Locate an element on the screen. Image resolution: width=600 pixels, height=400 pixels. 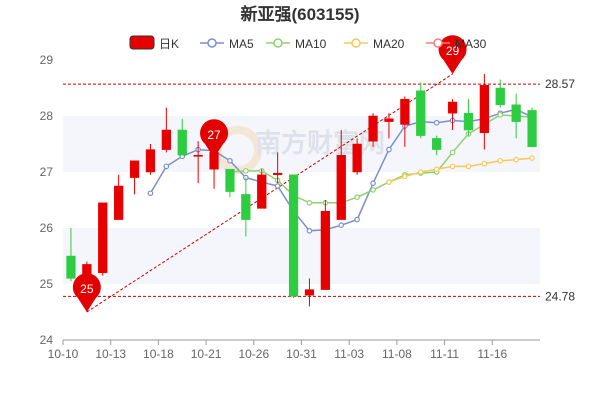
x-tick-label: 11-11 is located at coordinates (444, 354).